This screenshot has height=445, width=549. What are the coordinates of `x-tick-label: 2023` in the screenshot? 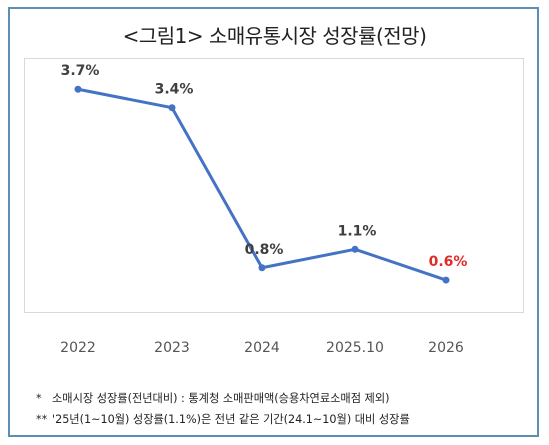 It's located at (172, 348).